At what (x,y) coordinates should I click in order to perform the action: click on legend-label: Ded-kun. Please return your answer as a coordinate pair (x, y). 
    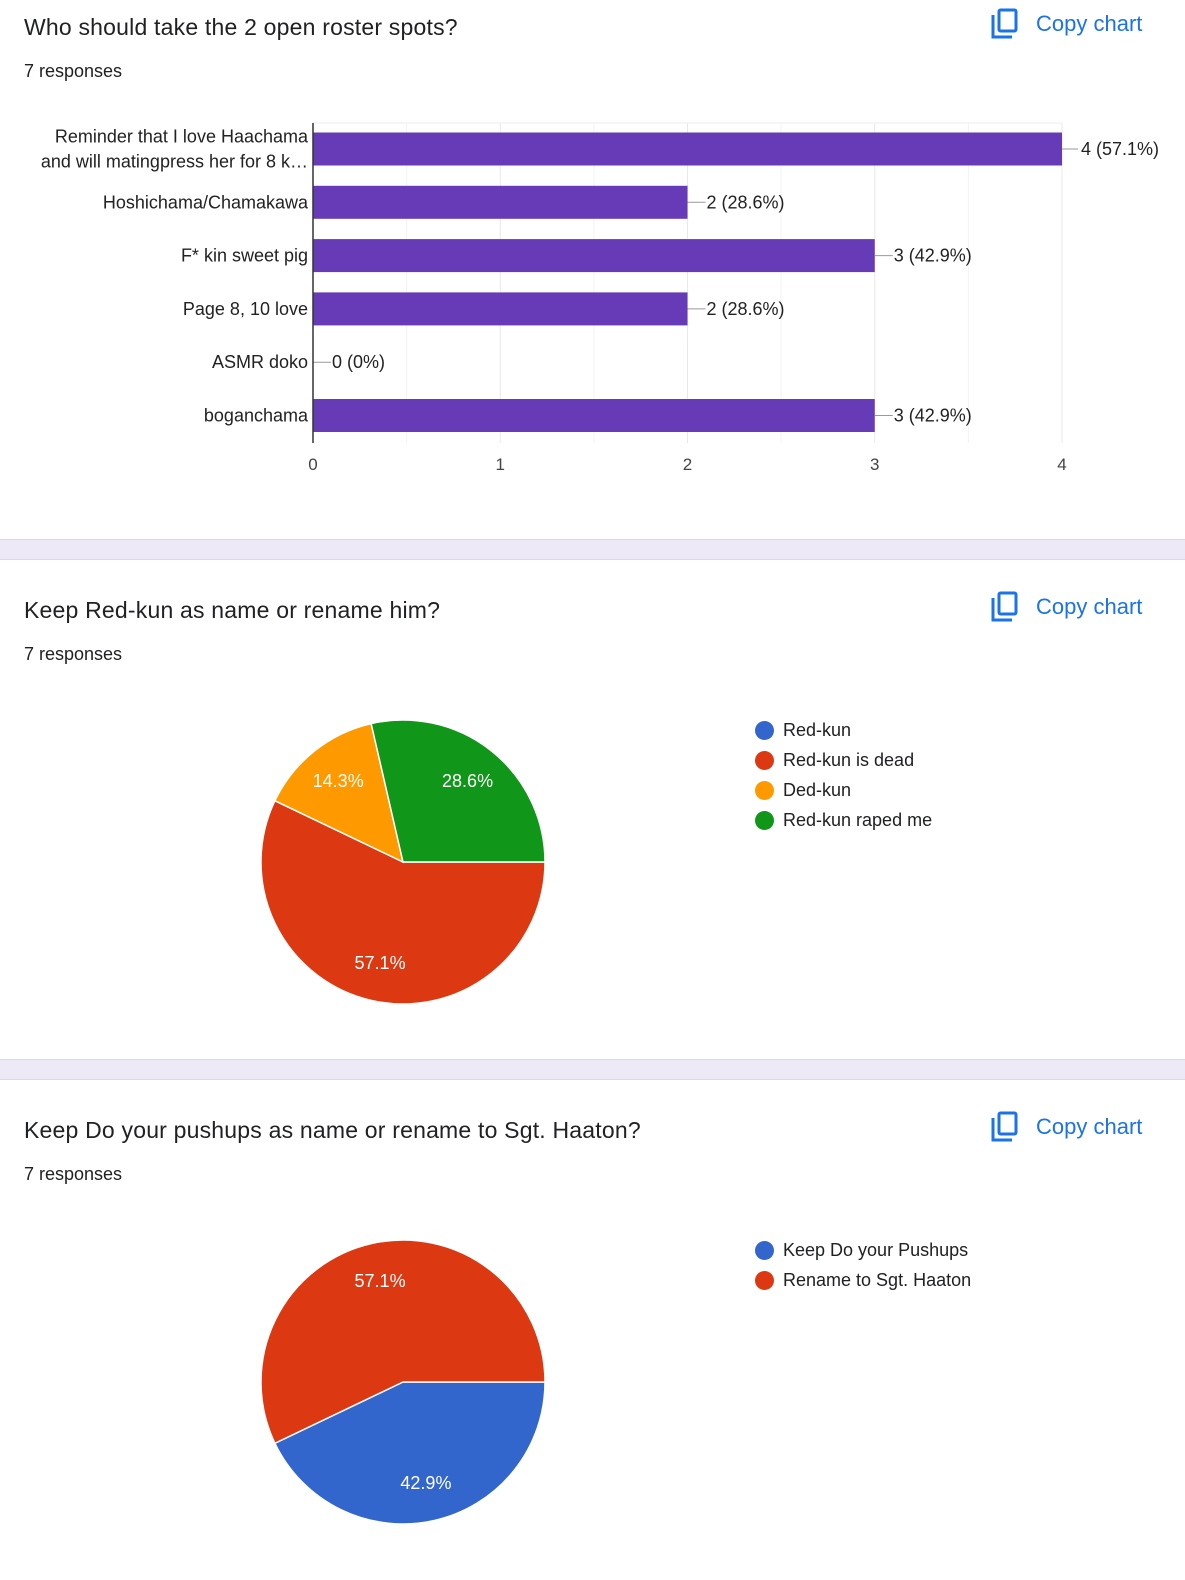
    Looking at the image, I should click on (817, 789).